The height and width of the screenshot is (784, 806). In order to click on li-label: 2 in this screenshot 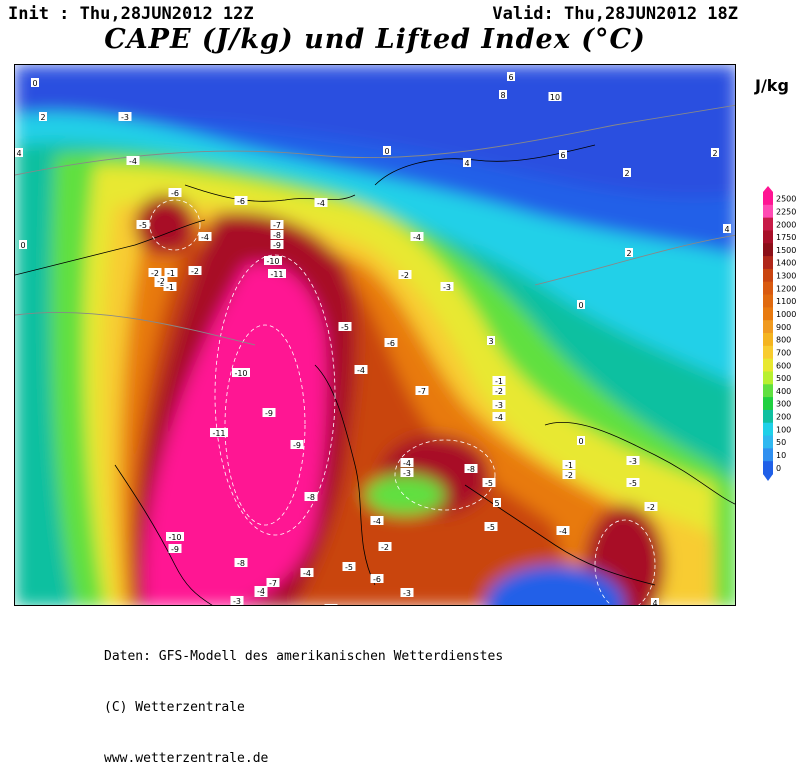, I will do `click(714, 153)`.